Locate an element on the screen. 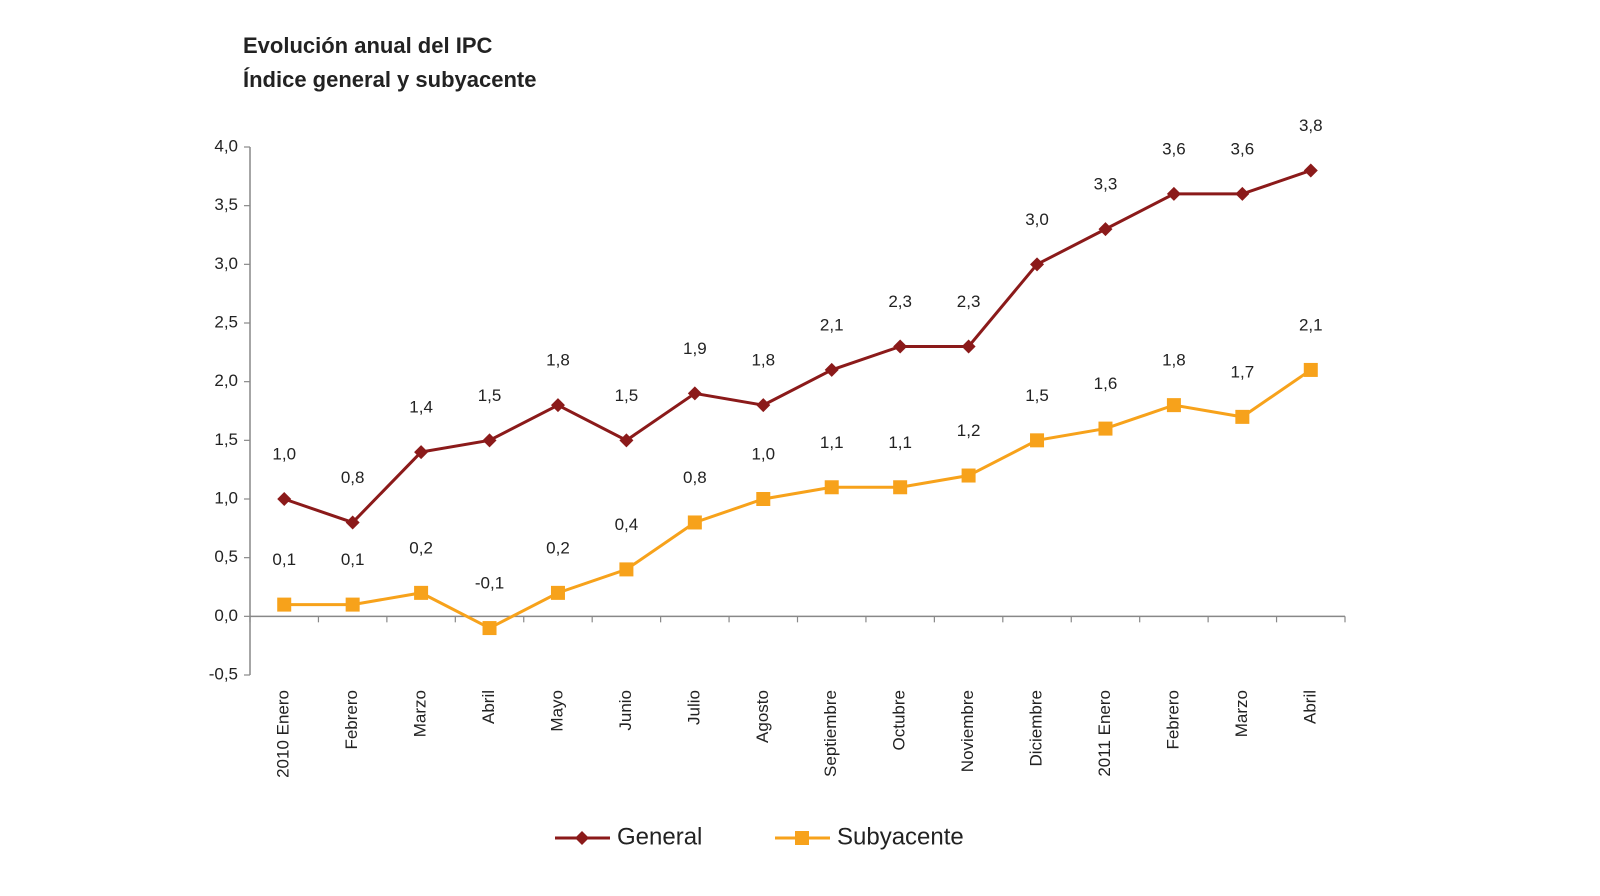 The width and height of the screenshot is (1600, 896). legend-label: Subyacente is located at coordinates (900, 836).